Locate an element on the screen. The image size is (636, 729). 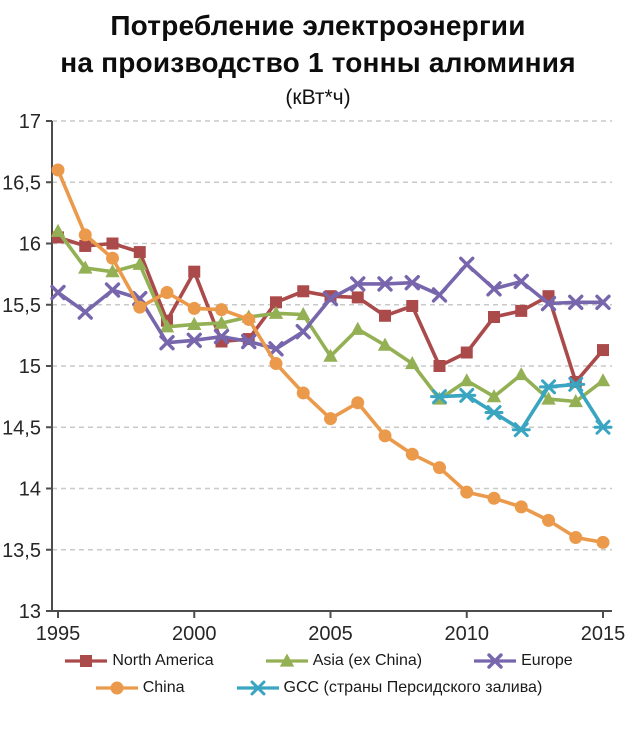
legend-label: China is located at coordinates (163, 687).